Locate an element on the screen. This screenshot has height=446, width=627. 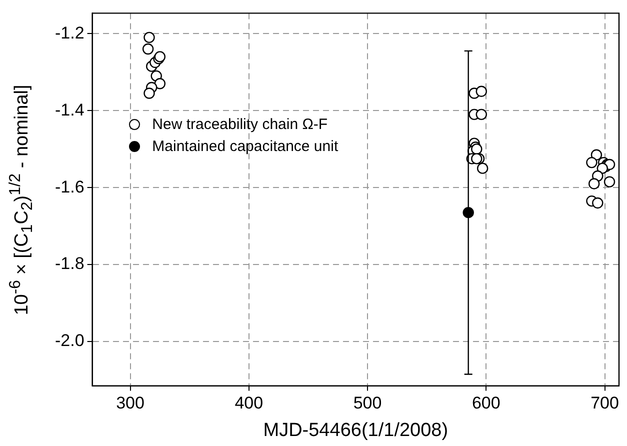
y-tick-label: -1.4 is located at coordinates (69, 110).